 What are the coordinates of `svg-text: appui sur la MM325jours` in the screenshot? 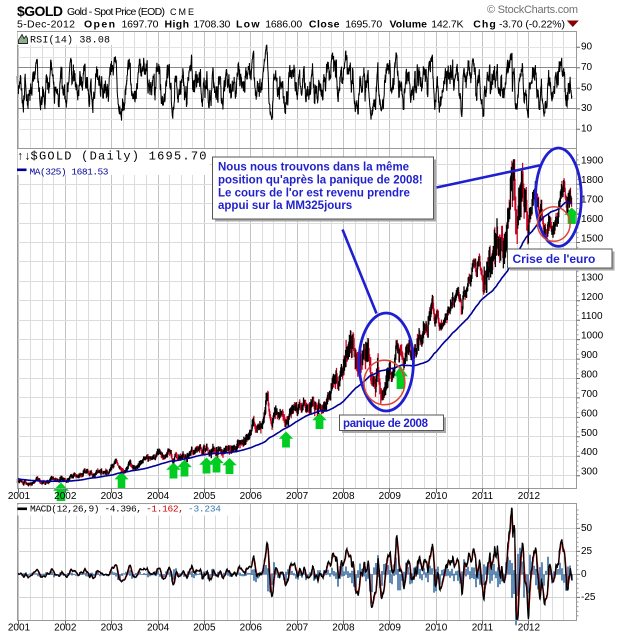 It's located at (285, 206).